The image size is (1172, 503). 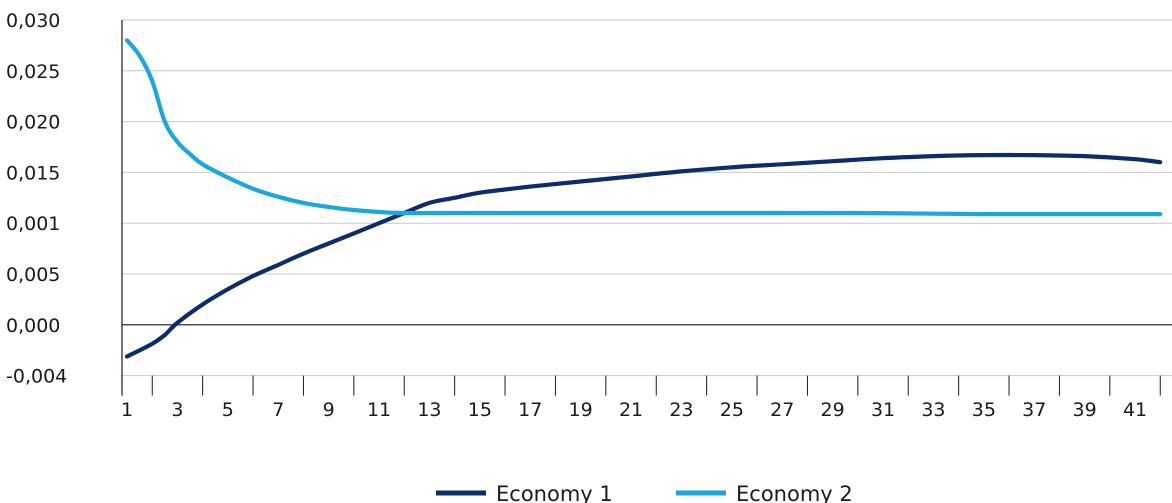 What do you see at coordinates (329, 410) in the screenshot?
I see `x-tick-label: 9` at bounding box center [329, 410].